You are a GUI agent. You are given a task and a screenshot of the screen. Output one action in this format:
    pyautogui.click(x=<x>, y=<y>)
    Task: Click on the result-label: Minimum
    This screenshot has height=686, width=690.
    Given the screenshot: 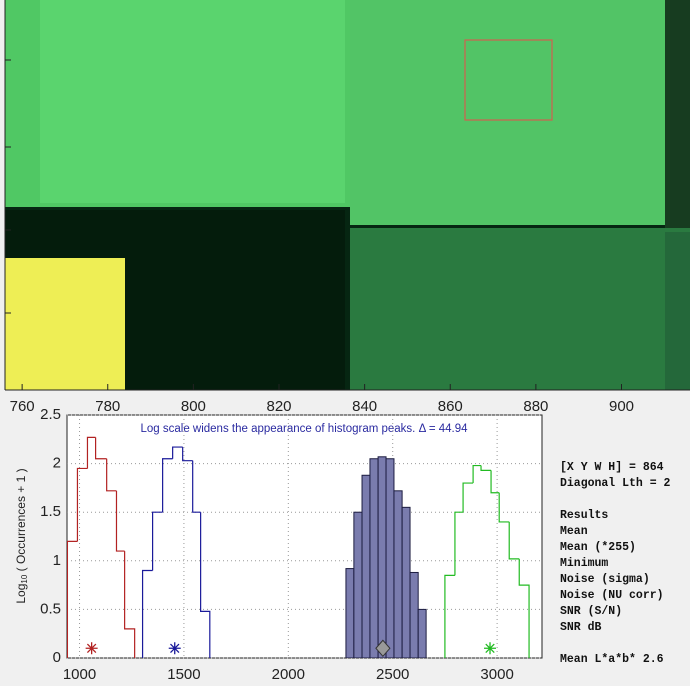 What is the action you would take?
    pyautogui.click(x=584, y=563)
    